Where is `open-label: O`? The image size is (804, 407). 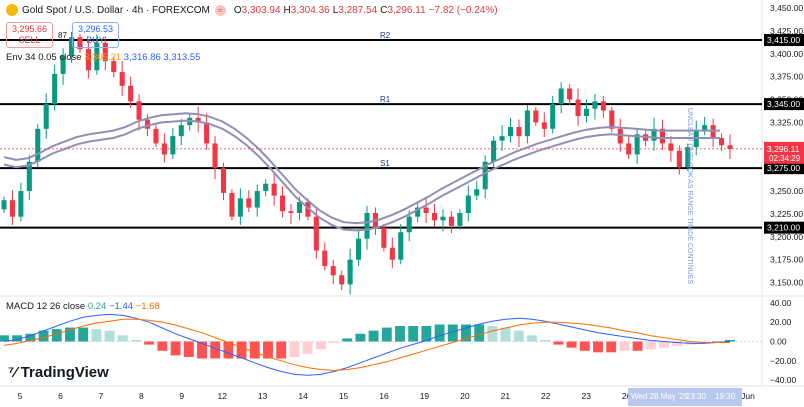 open-label: O is located at coordinates (237, 10).